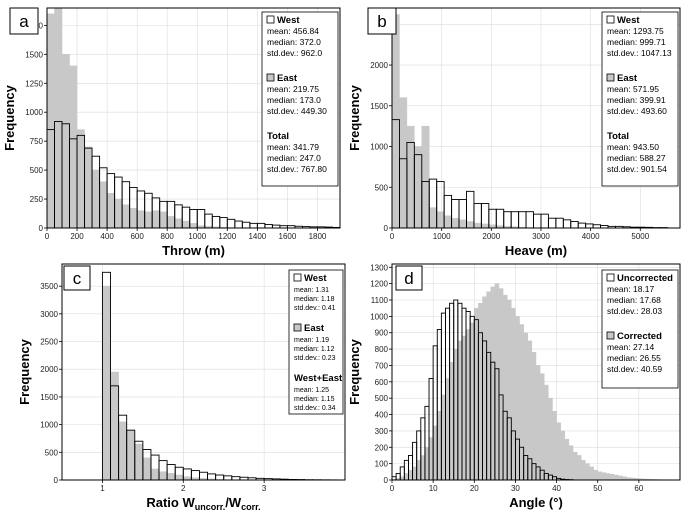 The width and height of the screenshot is (690, 520). Describe the element at coordinates (293, 89) in the screenshot. I see `legend-stat: mean: 219.75` at that location.